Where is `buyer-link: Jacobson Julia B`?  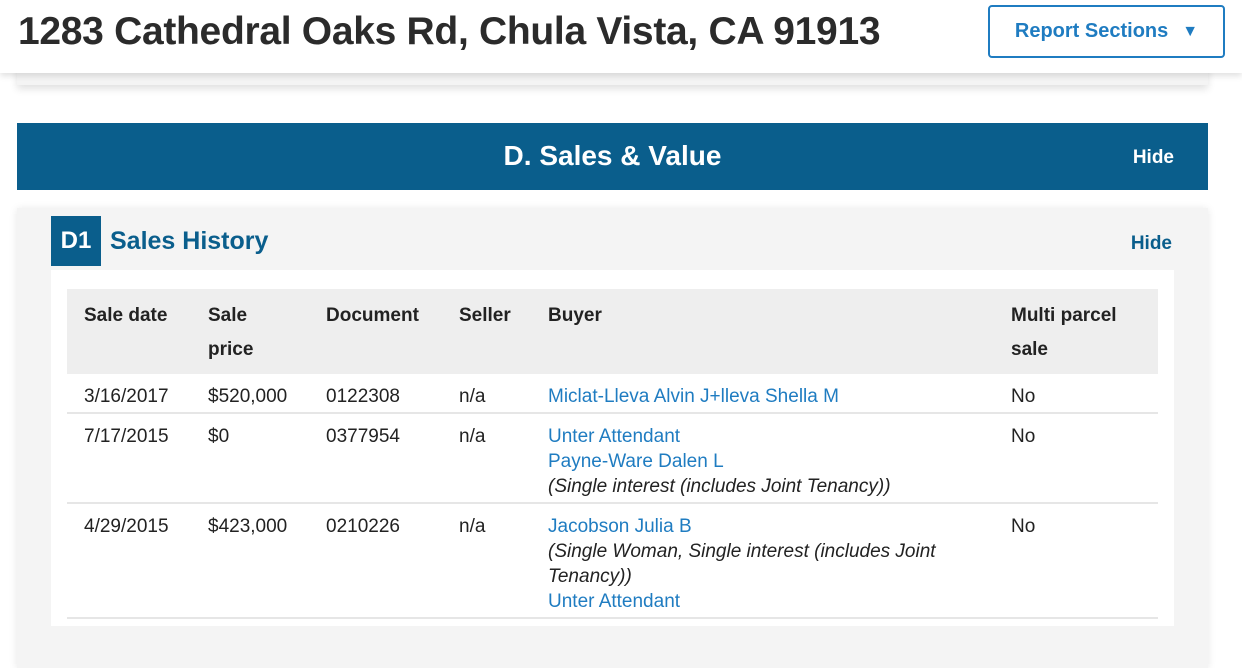 buyer-link: Jacobson Julia B is located at coordinates (620, 526).